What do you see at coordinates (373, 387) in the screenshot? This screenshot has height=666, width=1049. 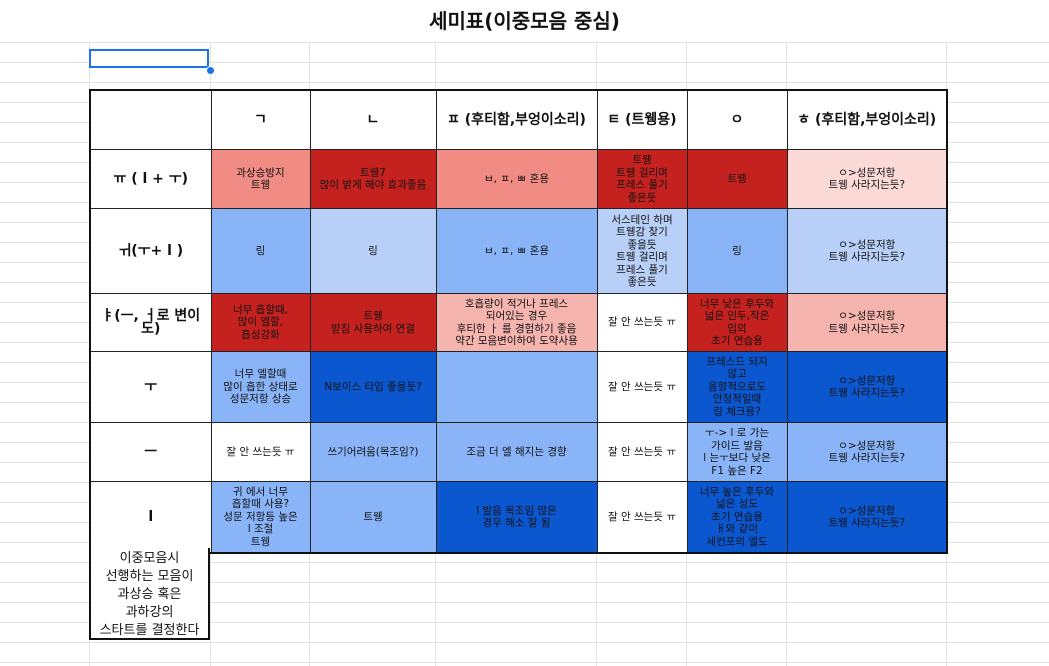 I see `table-cell: N보이스 타입 좋을듯?` at bounding box center [373, 387].